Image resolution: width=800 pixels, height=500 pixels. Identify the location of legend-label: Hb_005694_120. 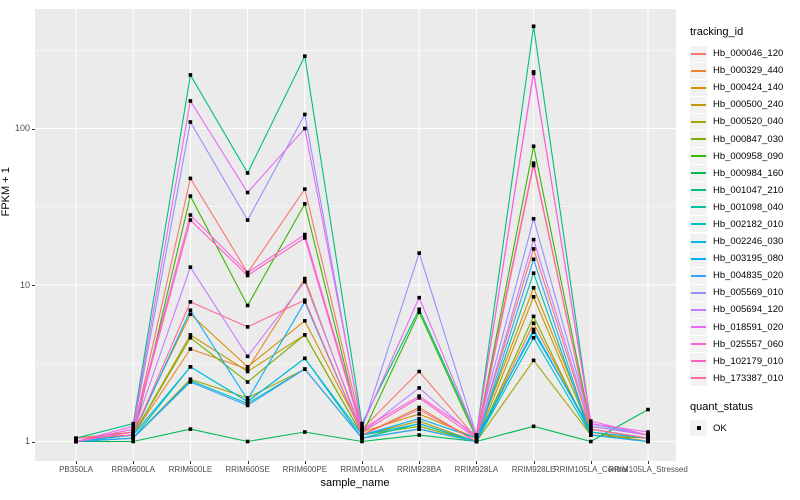
(748, 310).